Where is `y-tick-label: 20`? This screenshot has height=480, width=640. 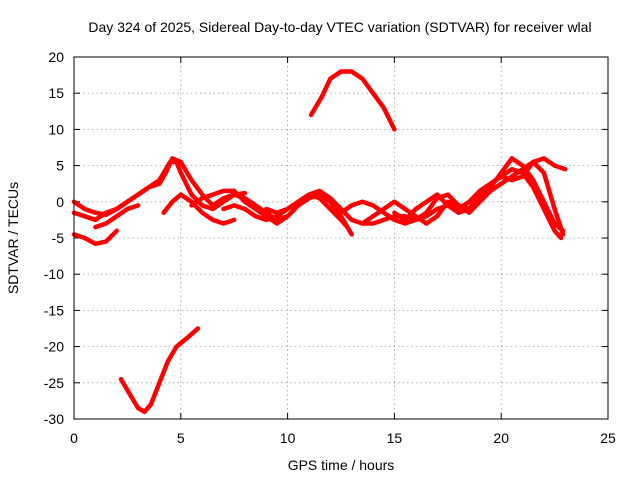 y-tick-label: 20 is located at coordinates (56, 57).